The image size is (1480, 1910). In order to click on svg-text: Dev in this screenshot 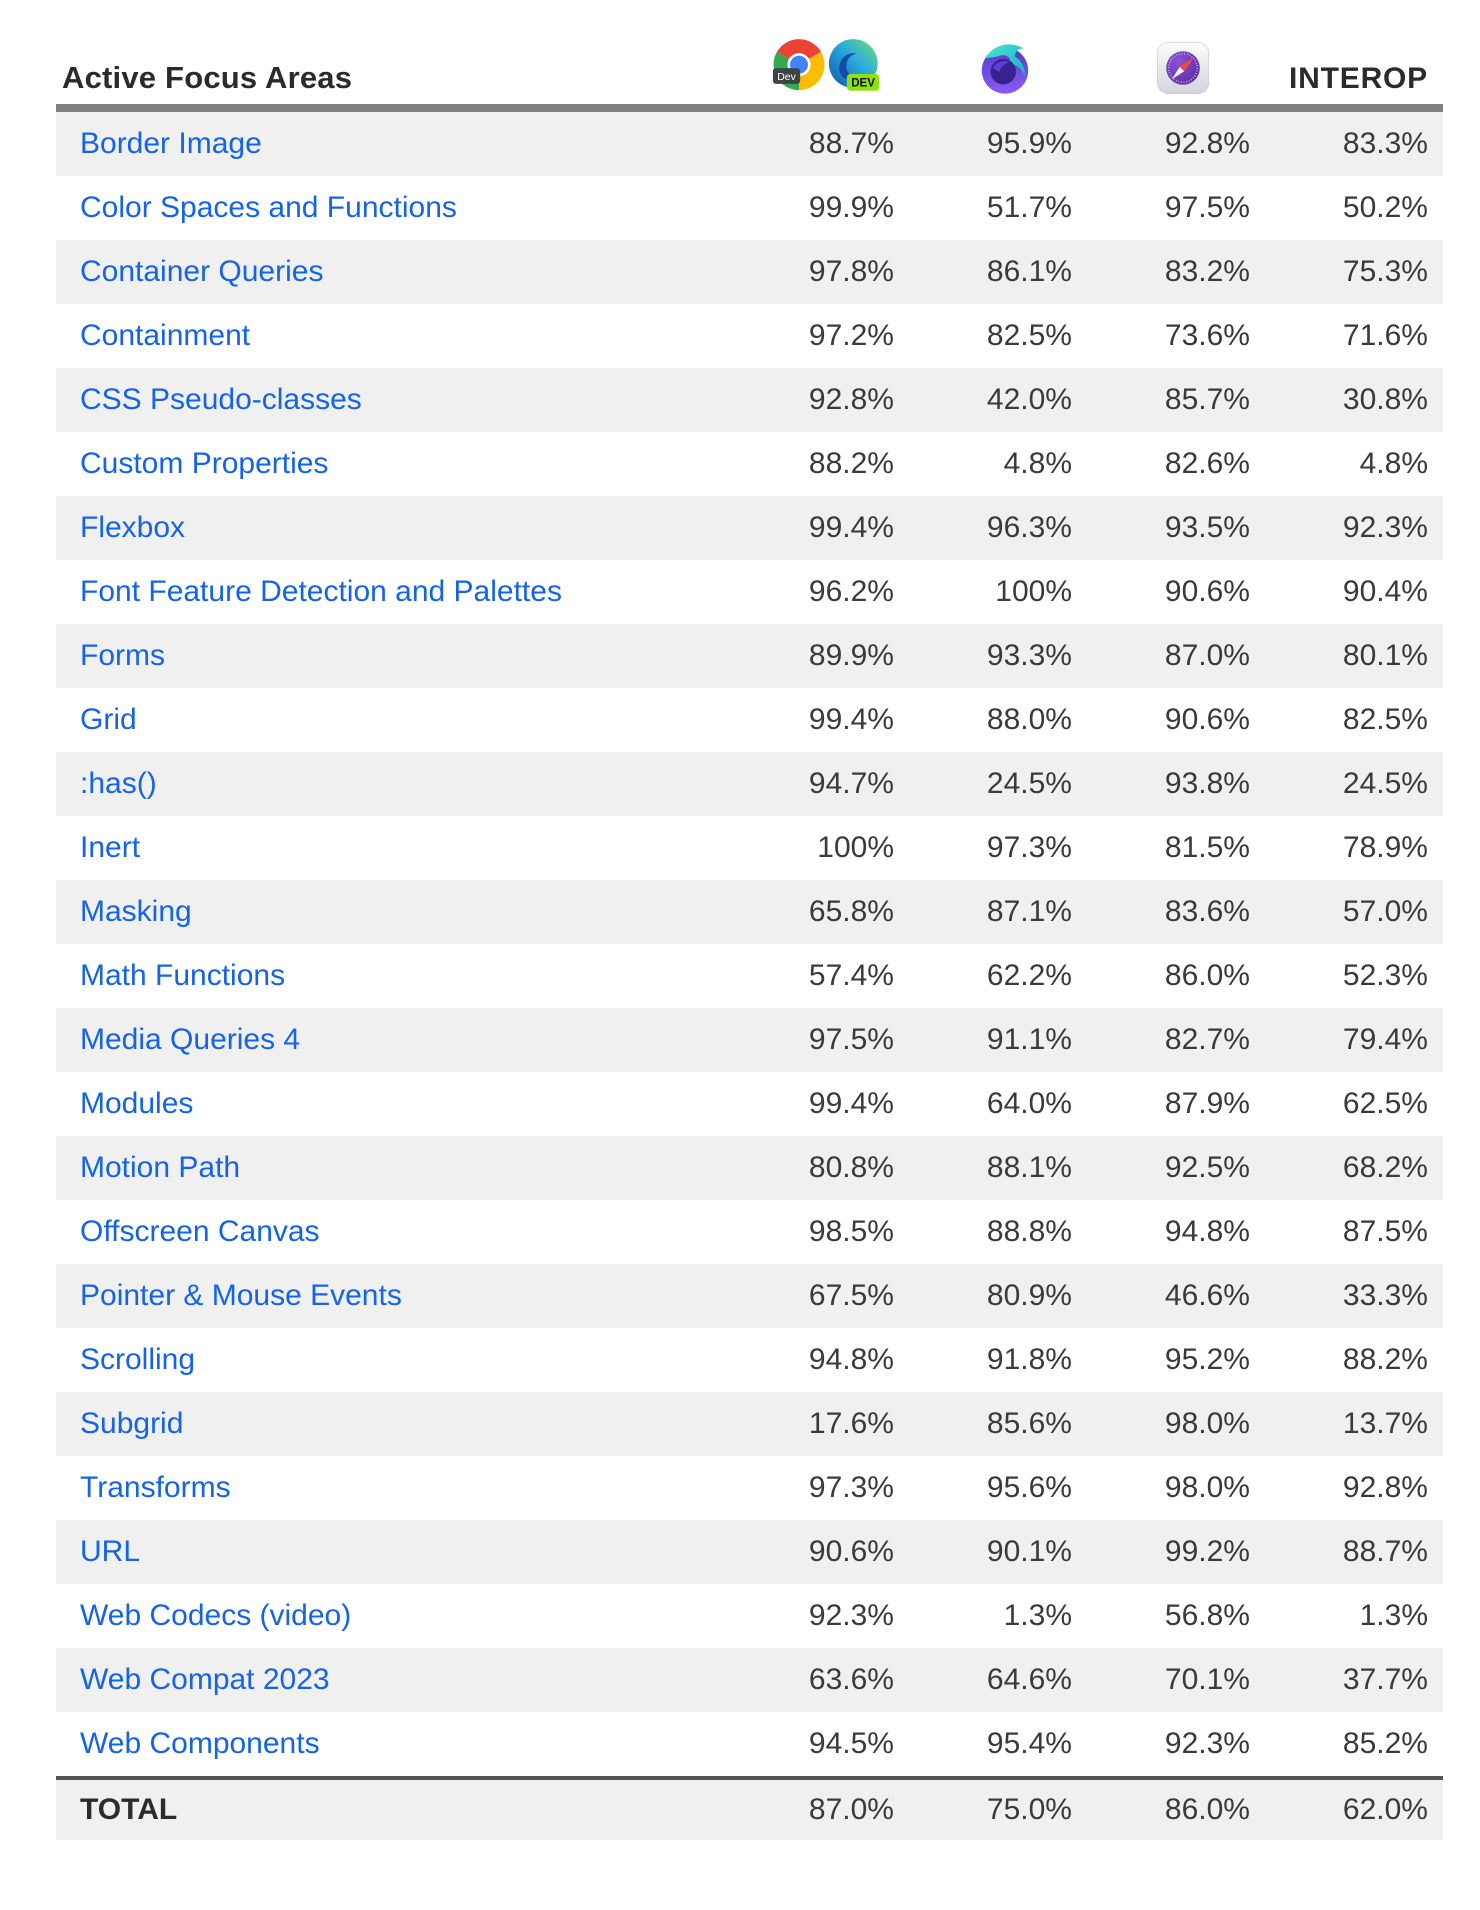, I will do `click(786, 77)`.